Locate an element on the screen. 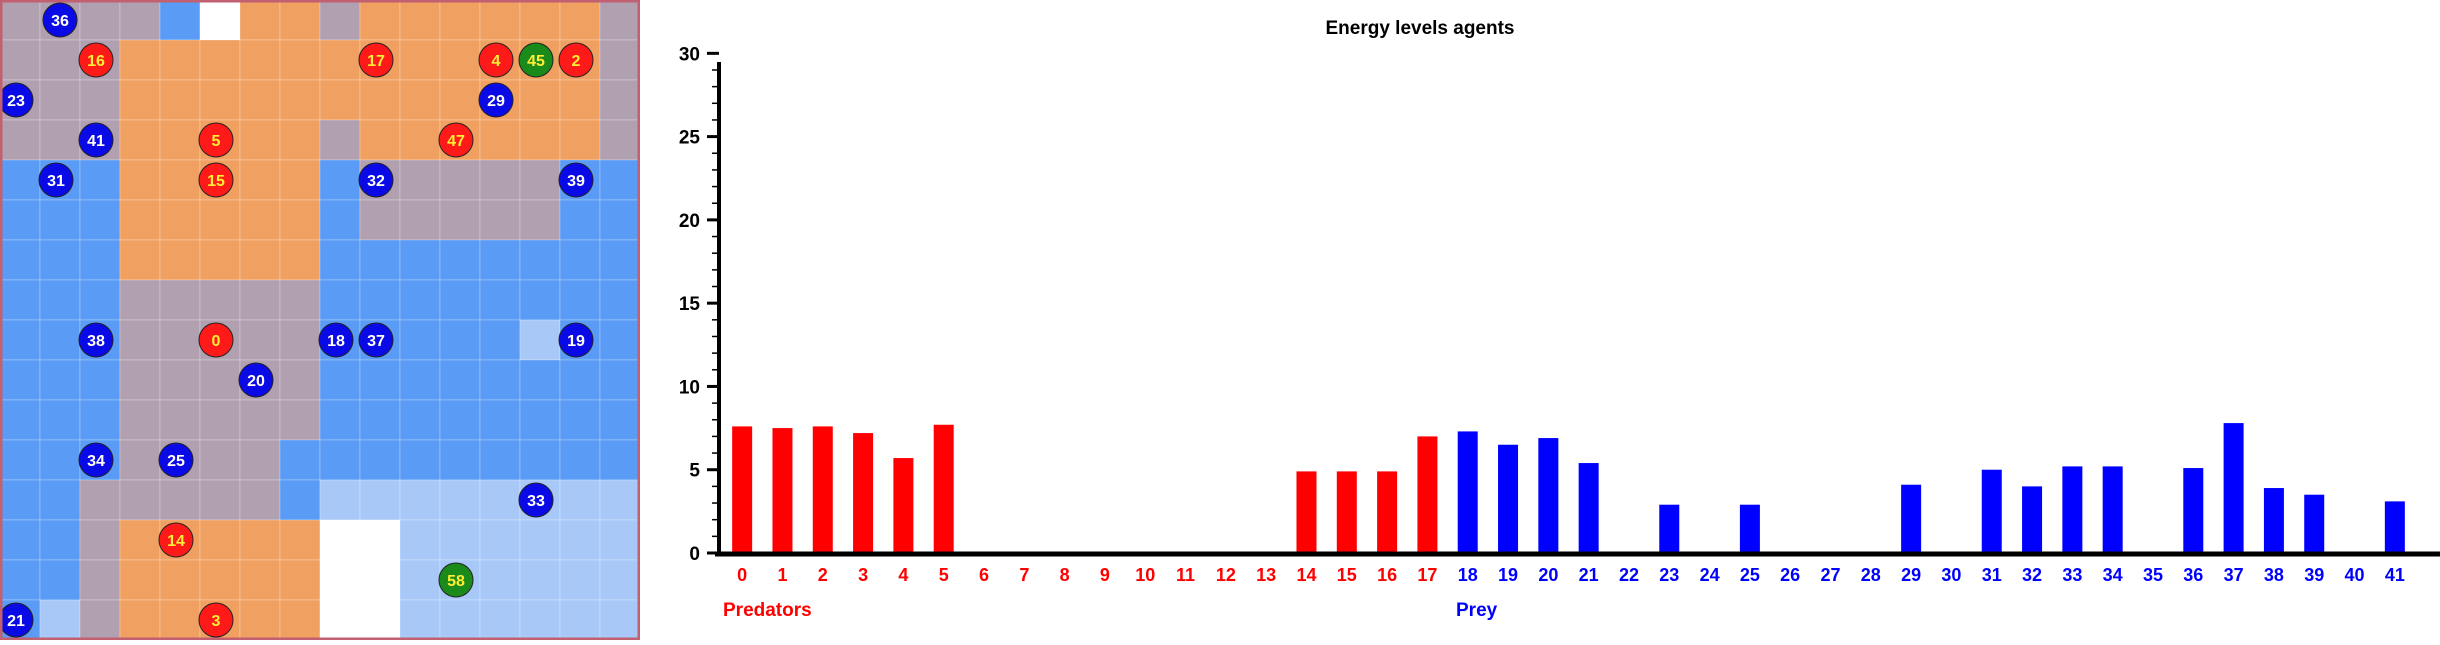 Image resolution: width=2440 pixels, height=645 pixels. y-tick-label: 30 is located at coordinates (689, 54).